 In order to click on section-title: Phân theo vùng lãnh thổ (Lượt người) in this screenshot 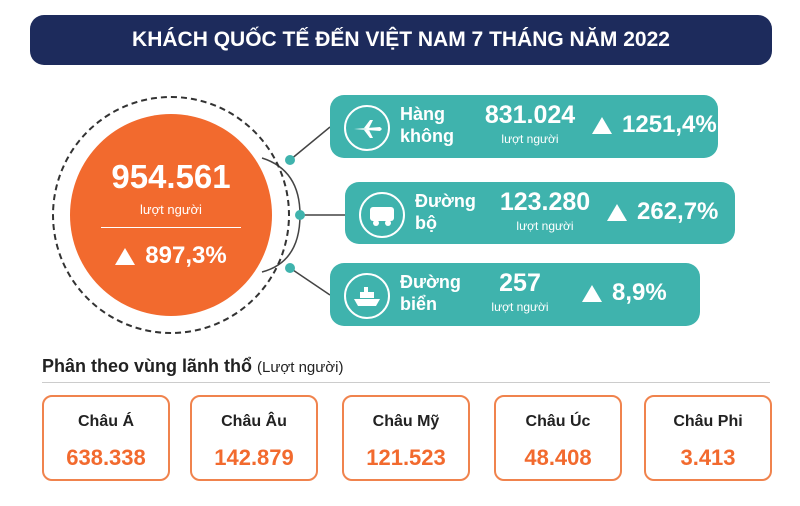, I will do `click(192, 366)`.